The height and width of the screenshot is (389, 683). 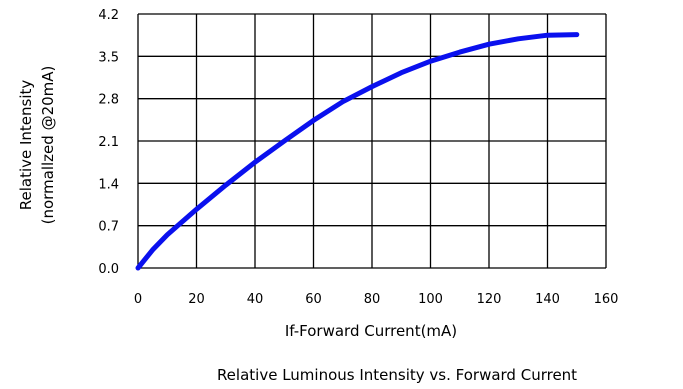 I want to click on x-axis-ticks: 0 20 40 60 80 100 120 140 160, so click(x=376, y=299).